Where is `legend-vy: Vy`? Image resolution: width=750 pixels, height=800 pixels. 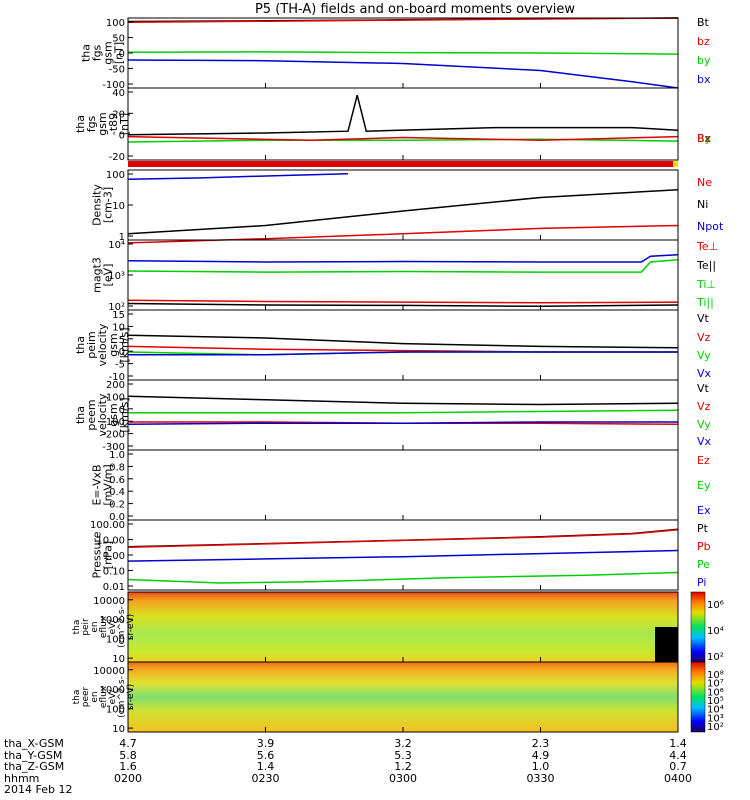
legend-vy: Vy is located at coordinates (704, 424).